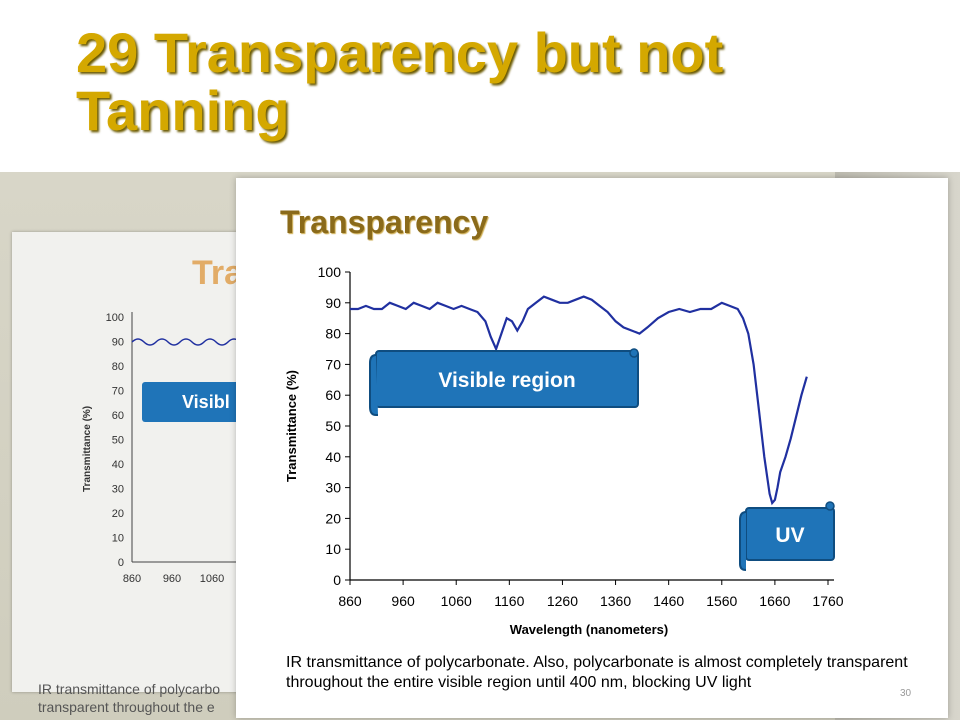 The image size is (960, 720). I want to click on inner-slide-title: Transparency, so click(384, 222).